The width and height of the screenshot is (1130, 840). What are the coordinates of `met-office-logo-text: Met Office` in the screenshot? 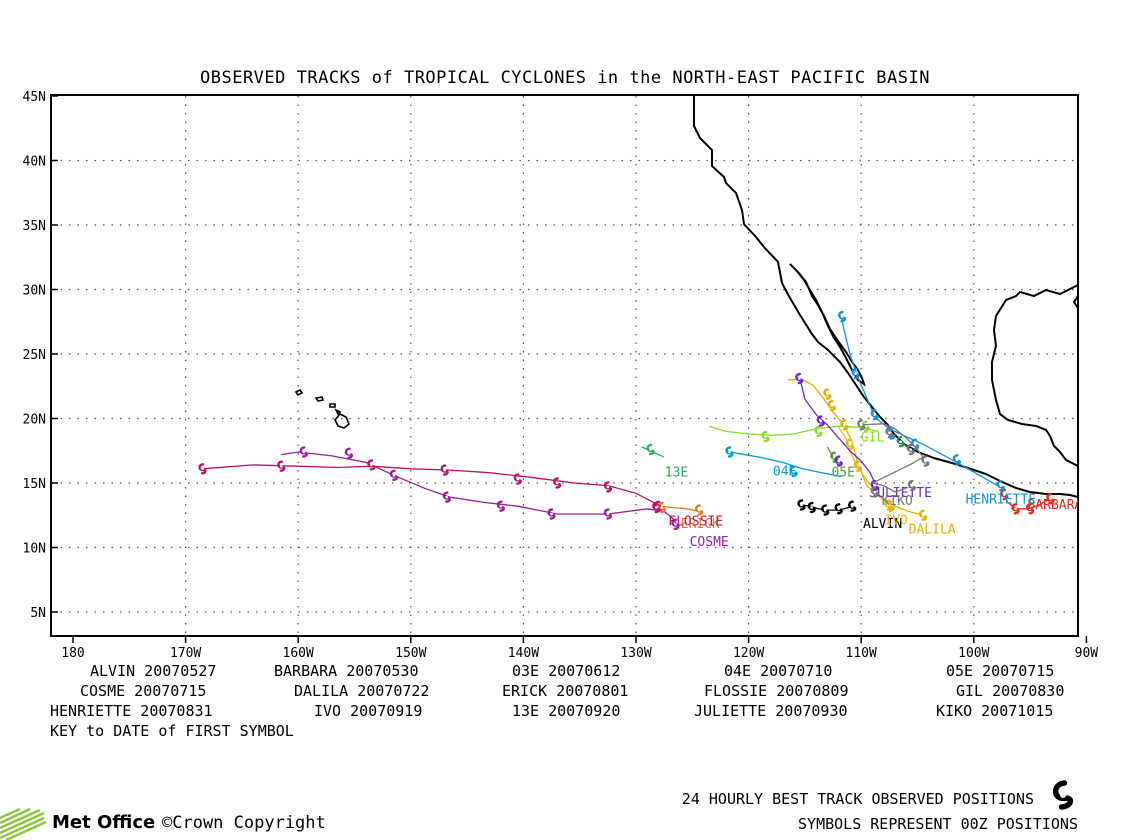 It's located at (104, 822).